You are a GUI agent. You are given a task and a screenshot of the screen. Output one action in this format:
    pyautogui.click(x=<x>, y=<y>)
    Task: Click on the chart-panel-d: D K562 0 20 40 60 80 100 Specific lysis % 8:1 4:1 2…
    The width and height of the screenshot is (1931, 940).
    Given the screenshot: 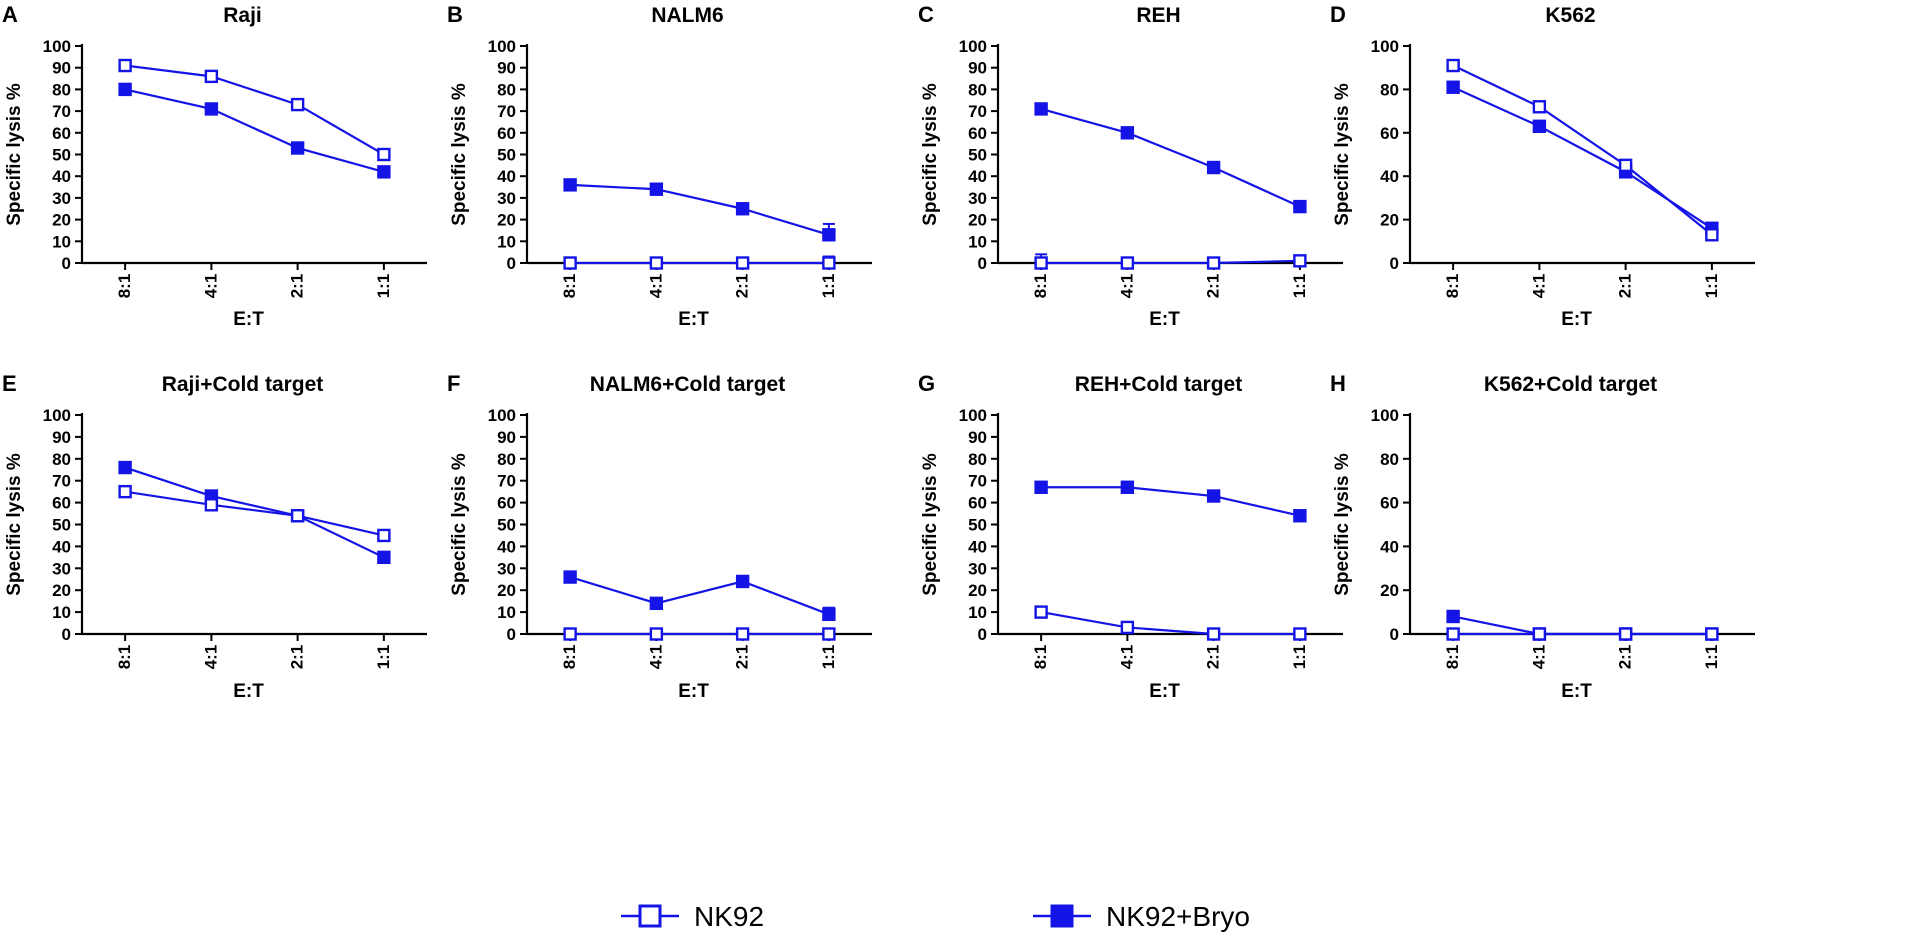 What is the action you would take?
    pyautogui.click(x=1542, y=166)
    